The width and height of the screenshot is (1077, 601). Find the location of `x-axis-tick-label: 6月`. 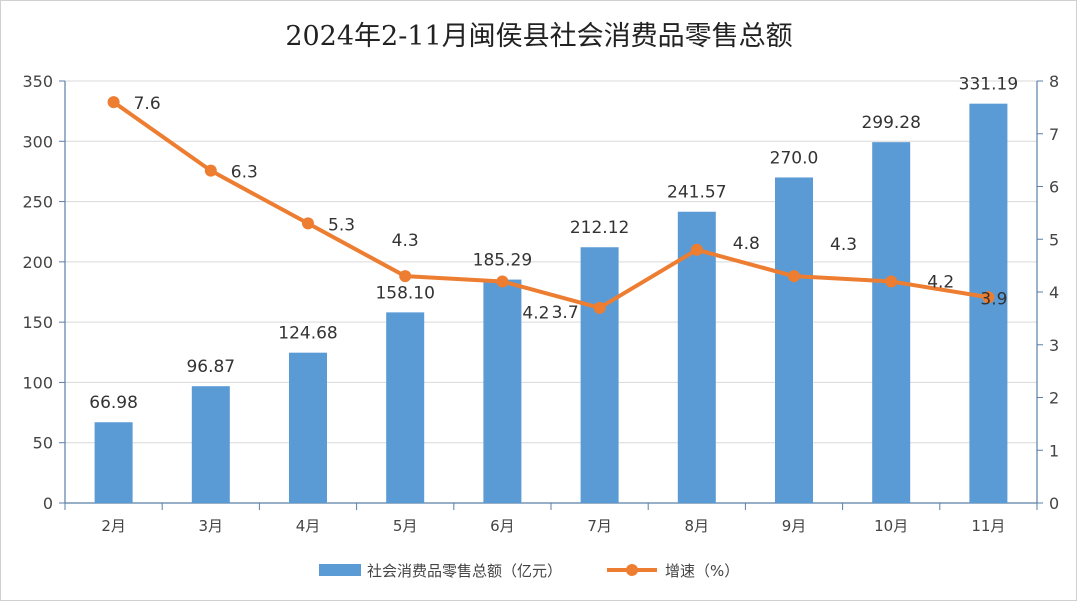

x-axis-tick-label: 6月 is located at coordinates (502, 526).